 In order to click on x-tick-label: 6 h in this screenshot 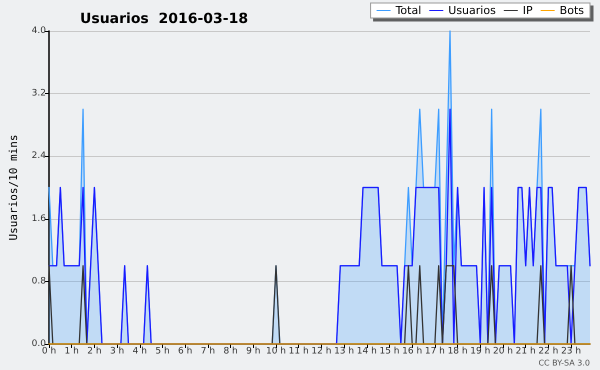, I will do `click(185, 351)`.